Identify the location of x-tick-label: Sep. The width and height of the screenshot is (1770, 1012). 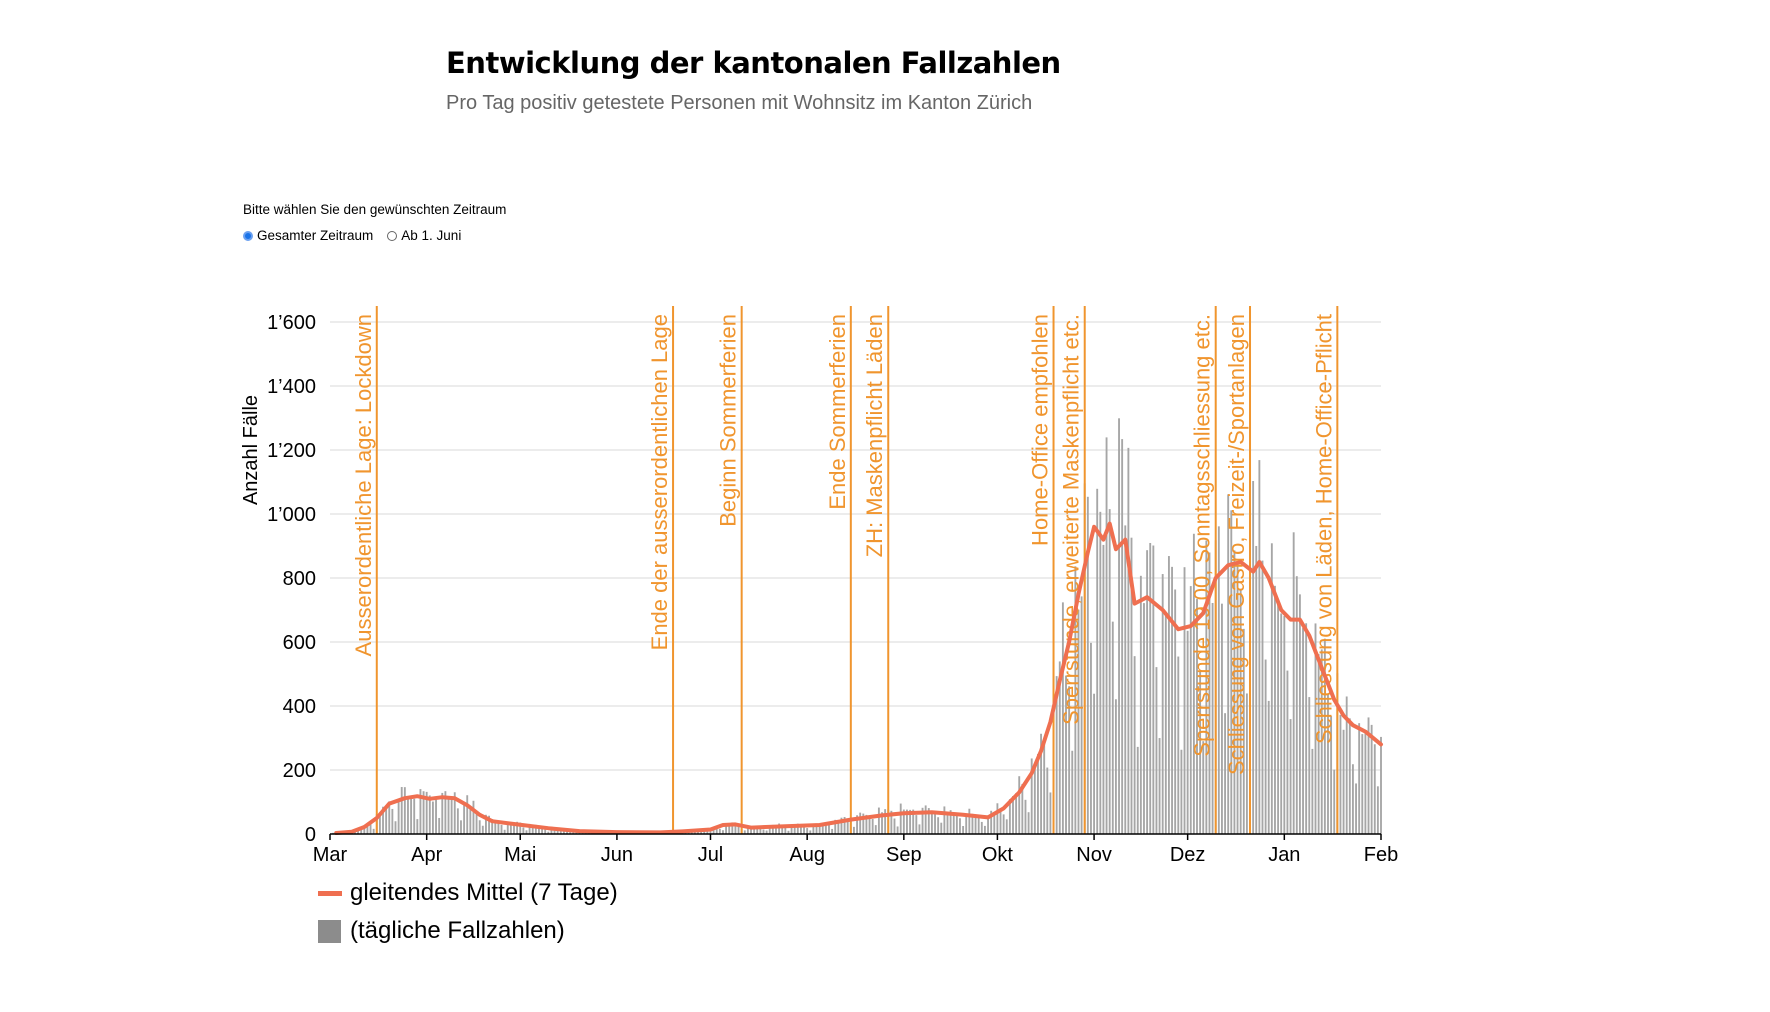
(904, 855).